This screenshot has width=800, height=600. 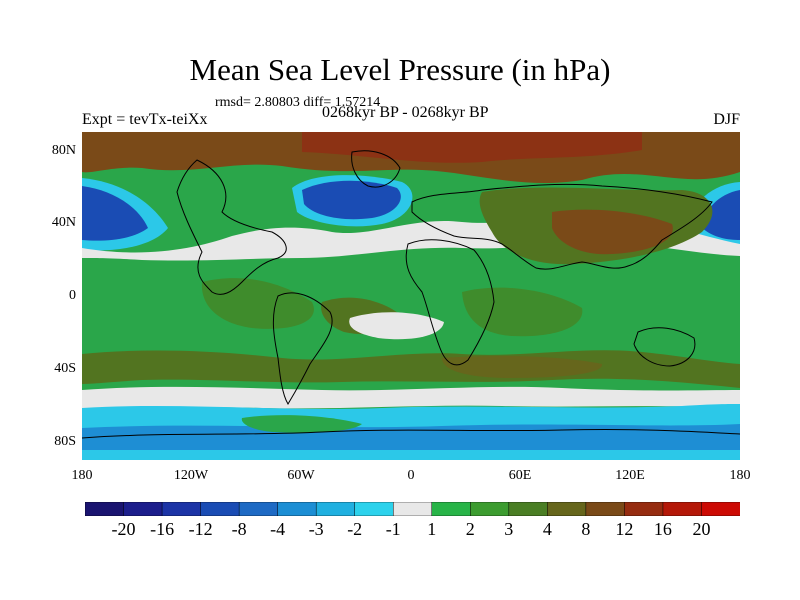 I want to click on lat-label-80n: 80N, so click(x=63, y=150).